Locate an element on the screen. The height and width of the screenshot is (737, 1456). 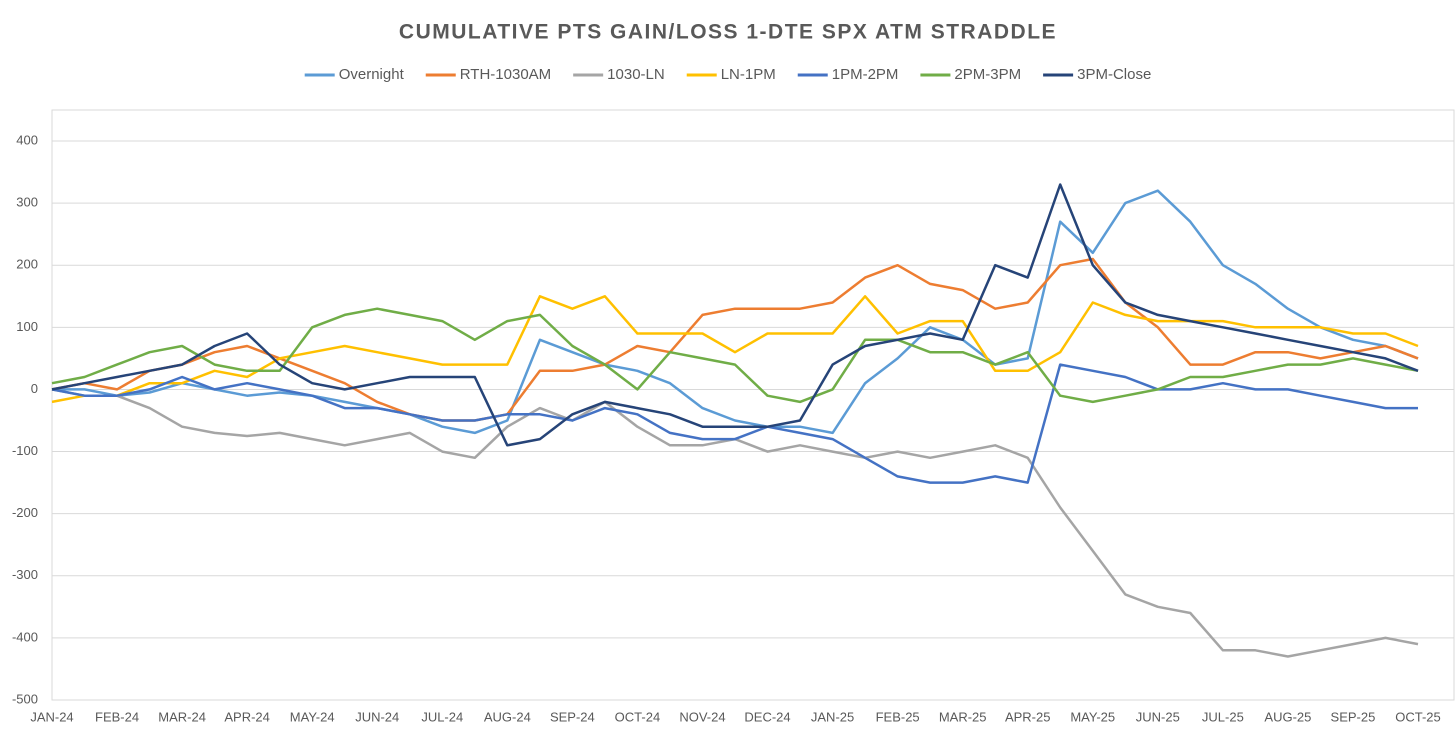
series-line is located at coordinates (735, 355).